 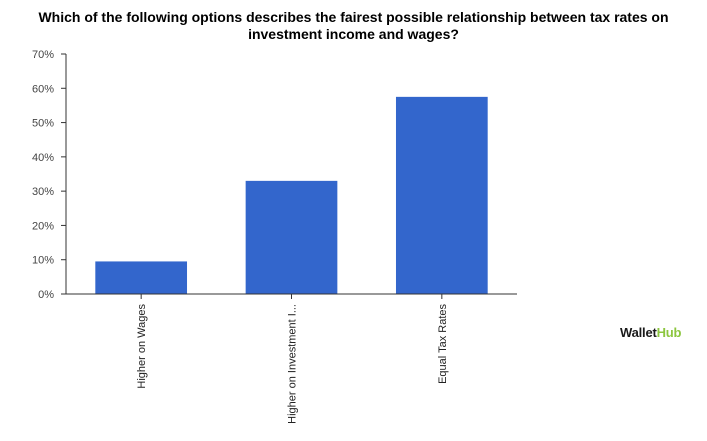 What do you see at coordinates (43, 124) in the screenshot?
I see `y-tick-label: 50%` at bounding box center [43, 124].